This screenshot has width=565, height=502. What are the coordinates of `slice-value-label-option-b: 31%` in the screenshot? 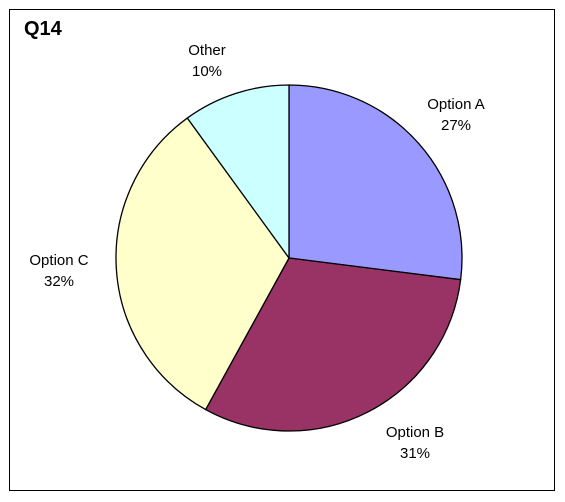 It's located at (415, 453).